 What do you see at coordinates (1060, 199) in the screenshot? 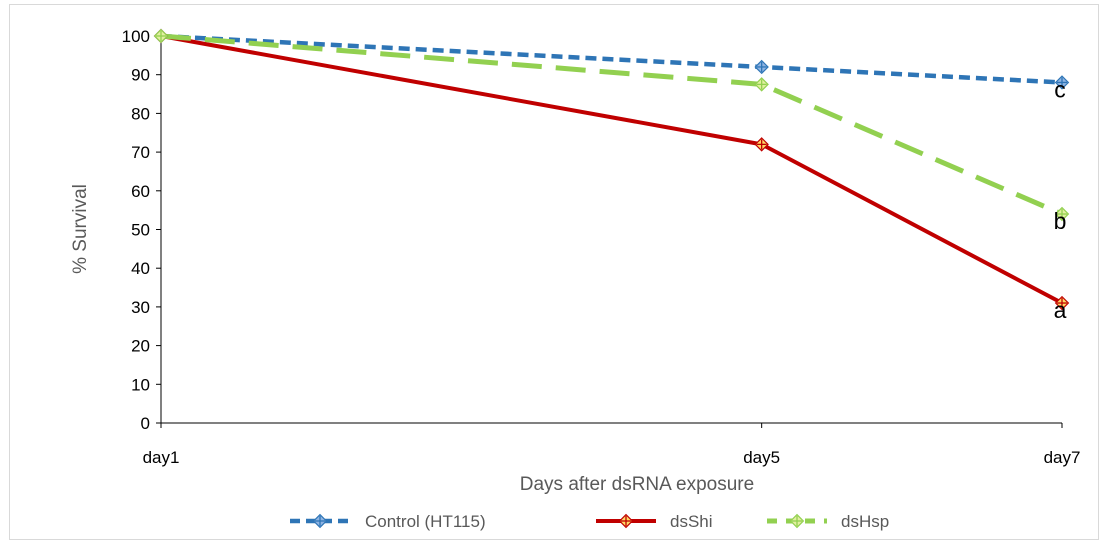
I see `annotation-layer: c a b` at bounding box center [1060, 199].